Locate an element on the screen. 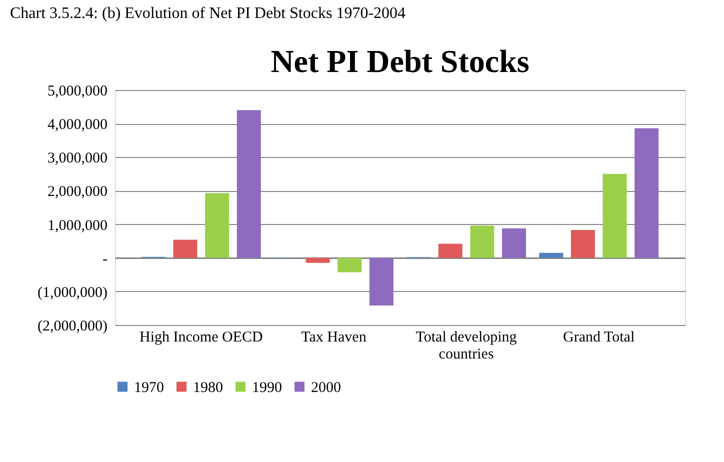 Image resolution: width=724 pixels, height=462 pixels. x-tick-label: Grand Total is located at coordinates (599, 338).